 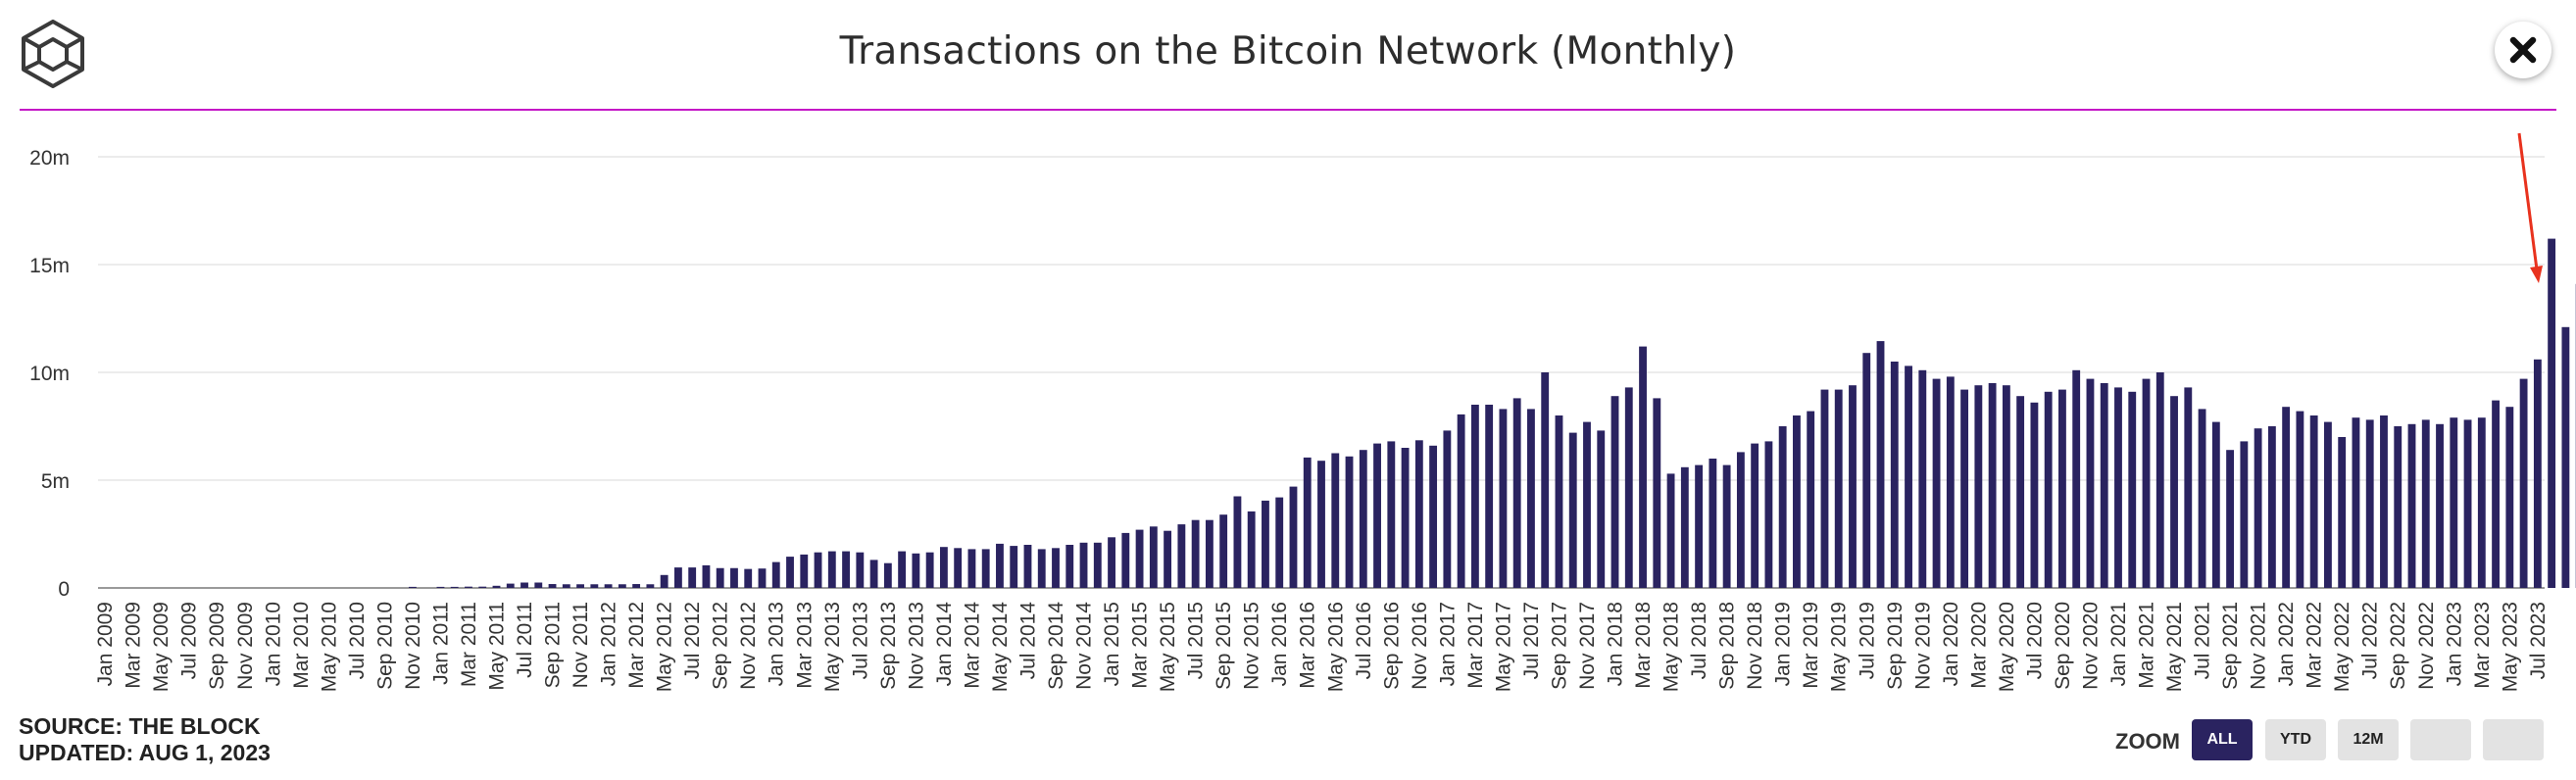 I want to click on zoom-option-5-button, so click(x=2513, y=739).